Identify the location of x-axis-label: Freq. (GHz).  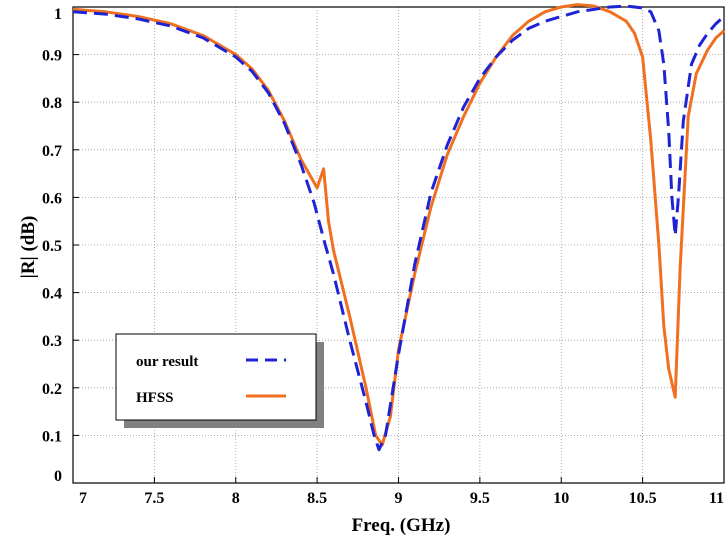
(401, 525).